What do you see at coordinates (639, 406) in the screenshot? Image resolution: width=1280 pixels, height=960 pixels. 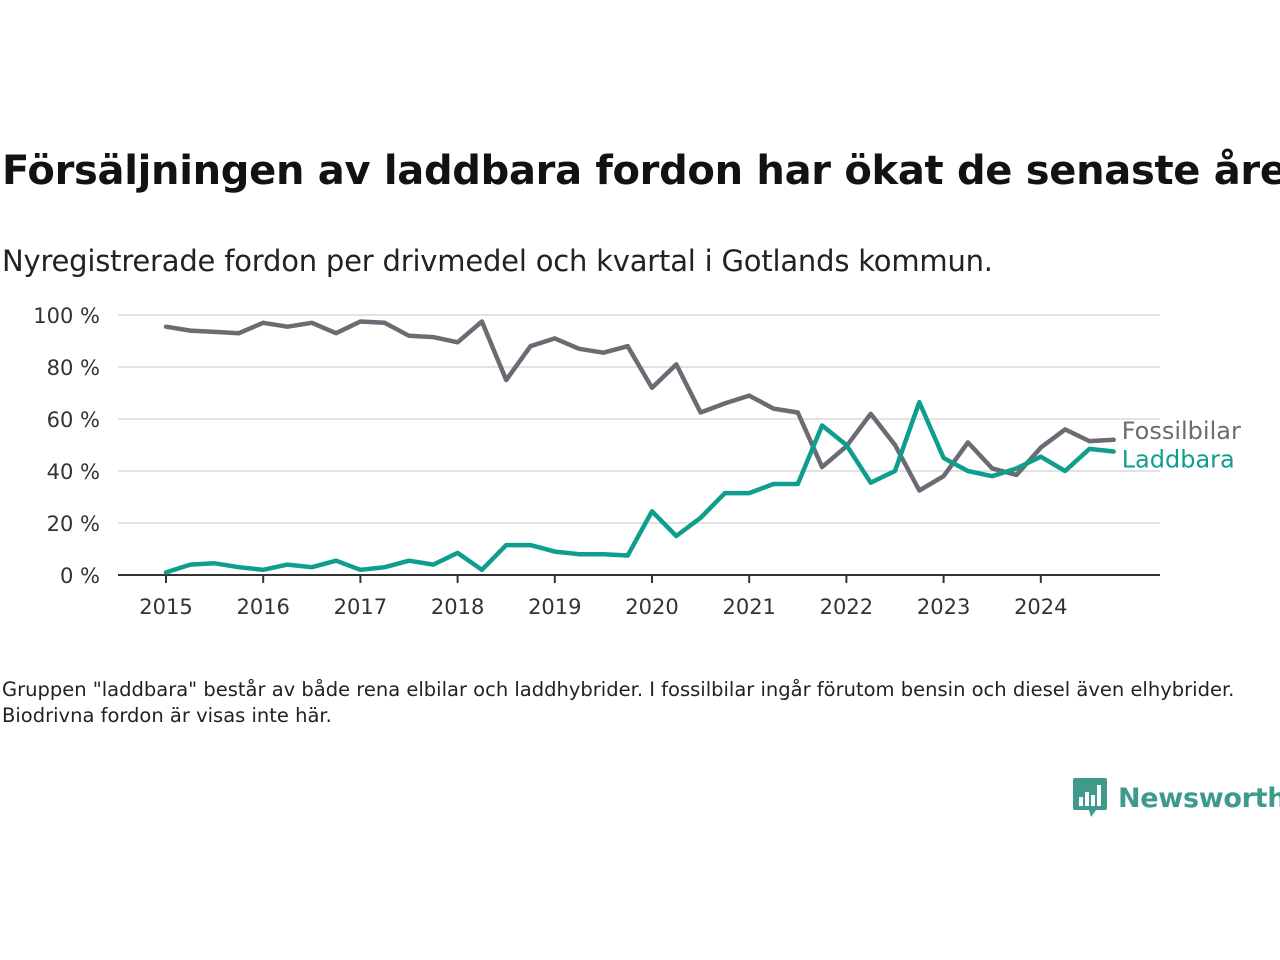 I see `series-line-fossilbilar` at bounding box center [639, 406].